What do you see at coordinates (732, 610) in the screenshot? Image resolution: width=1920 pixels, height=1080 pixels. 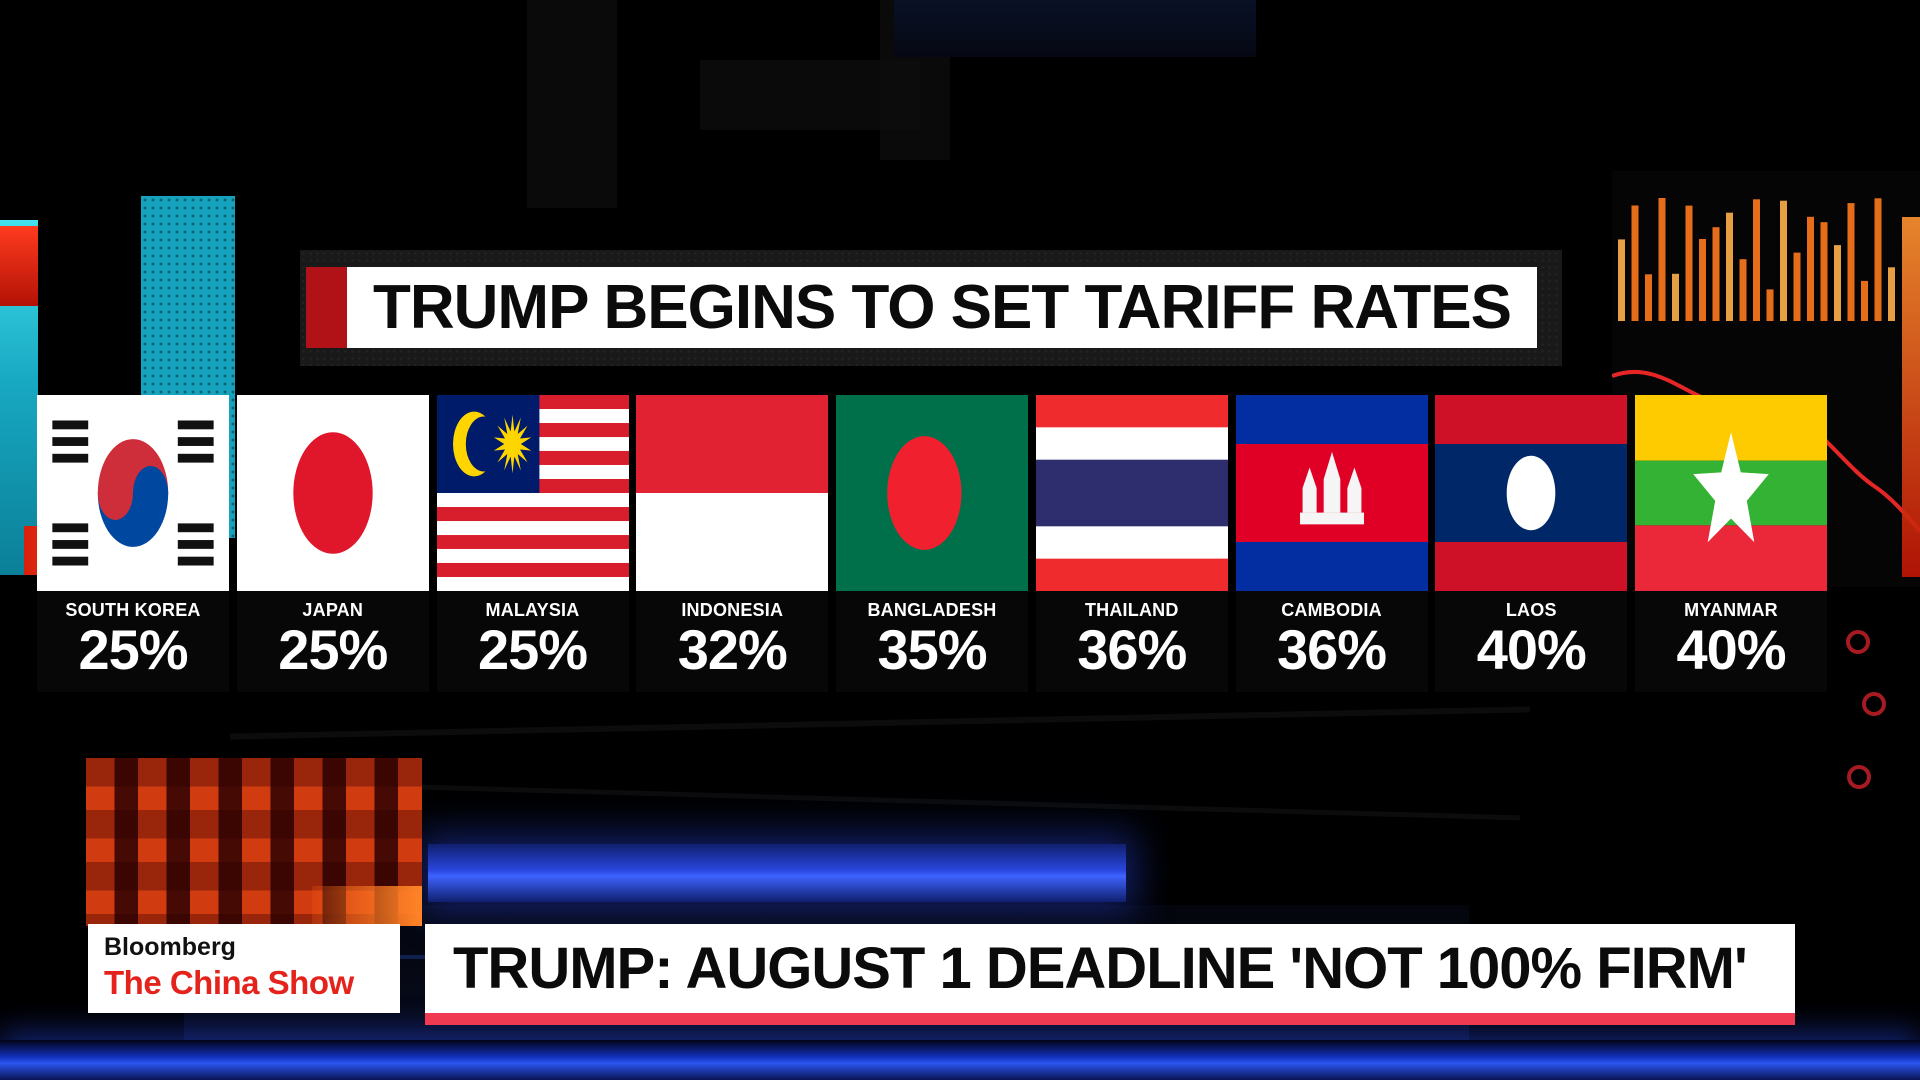 I see `country-name: INDONESIA` at bounding box center [732, 610].